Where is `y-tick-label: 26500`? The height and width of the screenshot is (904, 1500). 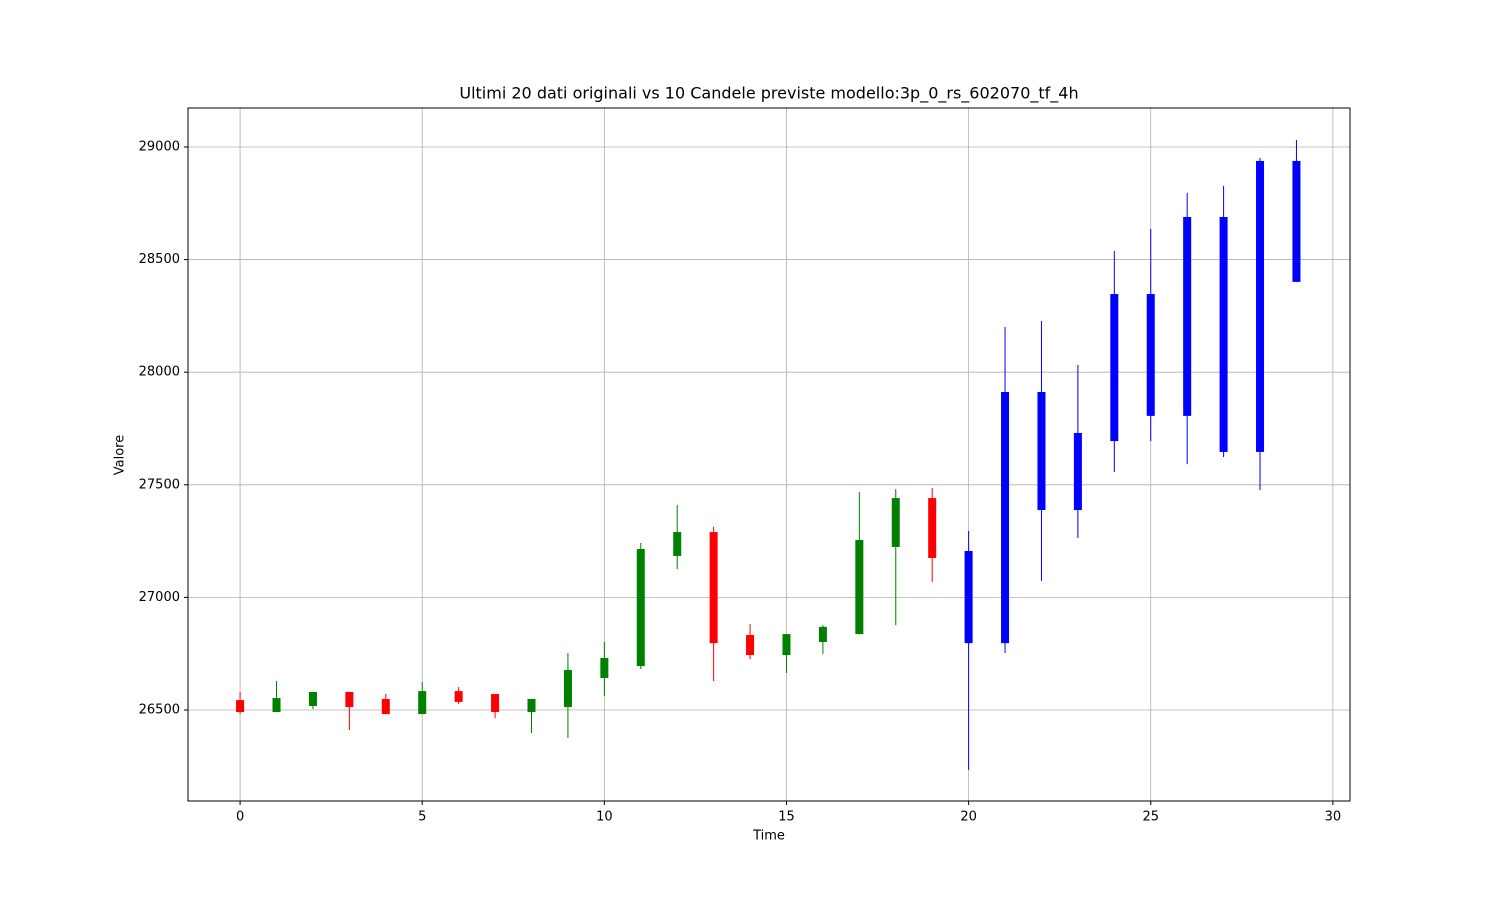 y-tick-label: 26500 is located at coordinates (159, 710).